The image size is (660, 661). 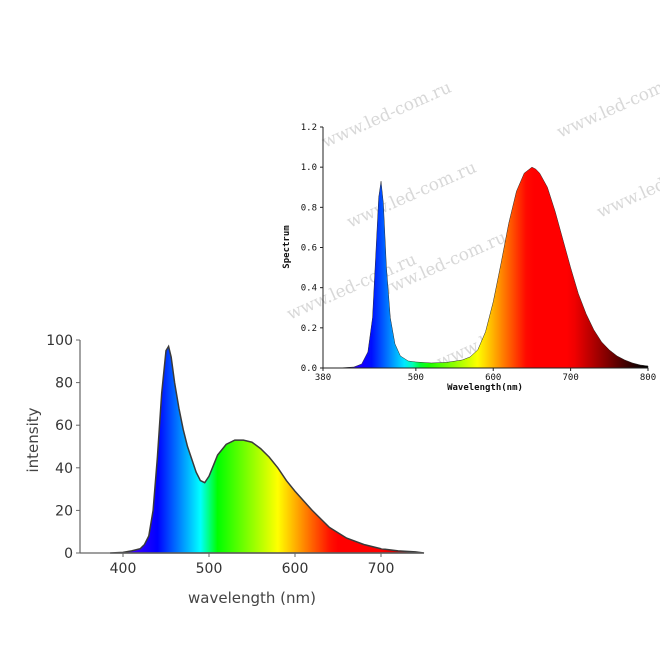 What do you see at coordinates (309, 329) in the screenshot?
I see `y-tick-label: 0.2` at bounding box center [309, 329].